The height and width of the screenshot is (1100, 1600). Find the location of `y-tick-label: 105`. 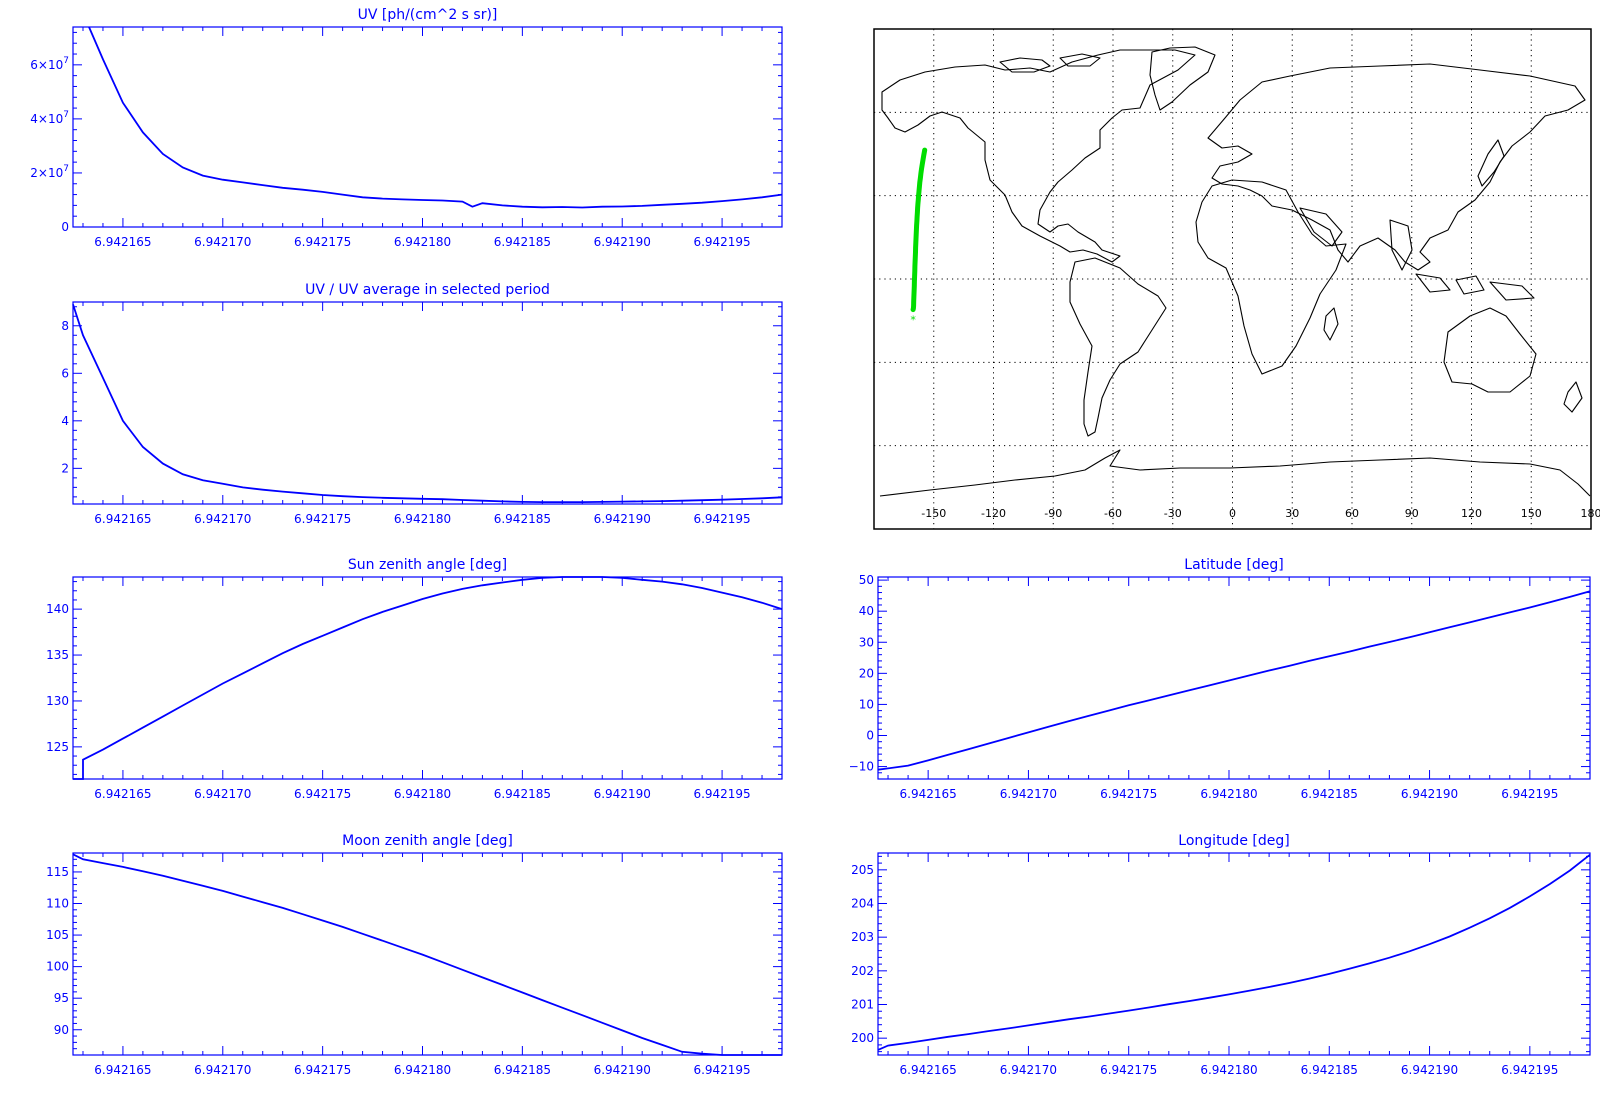

y-tick-label: 105 is located at coordinates (57, 935).